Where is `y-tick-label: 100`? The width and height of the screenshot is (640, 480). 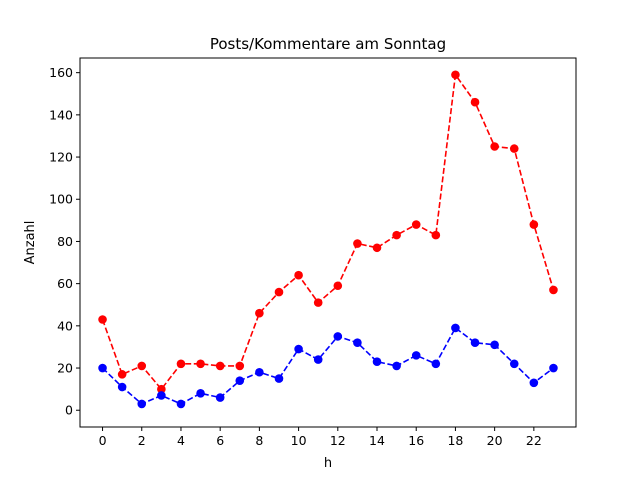 y-tick-label: 100 is located at coordinates (61, 199).